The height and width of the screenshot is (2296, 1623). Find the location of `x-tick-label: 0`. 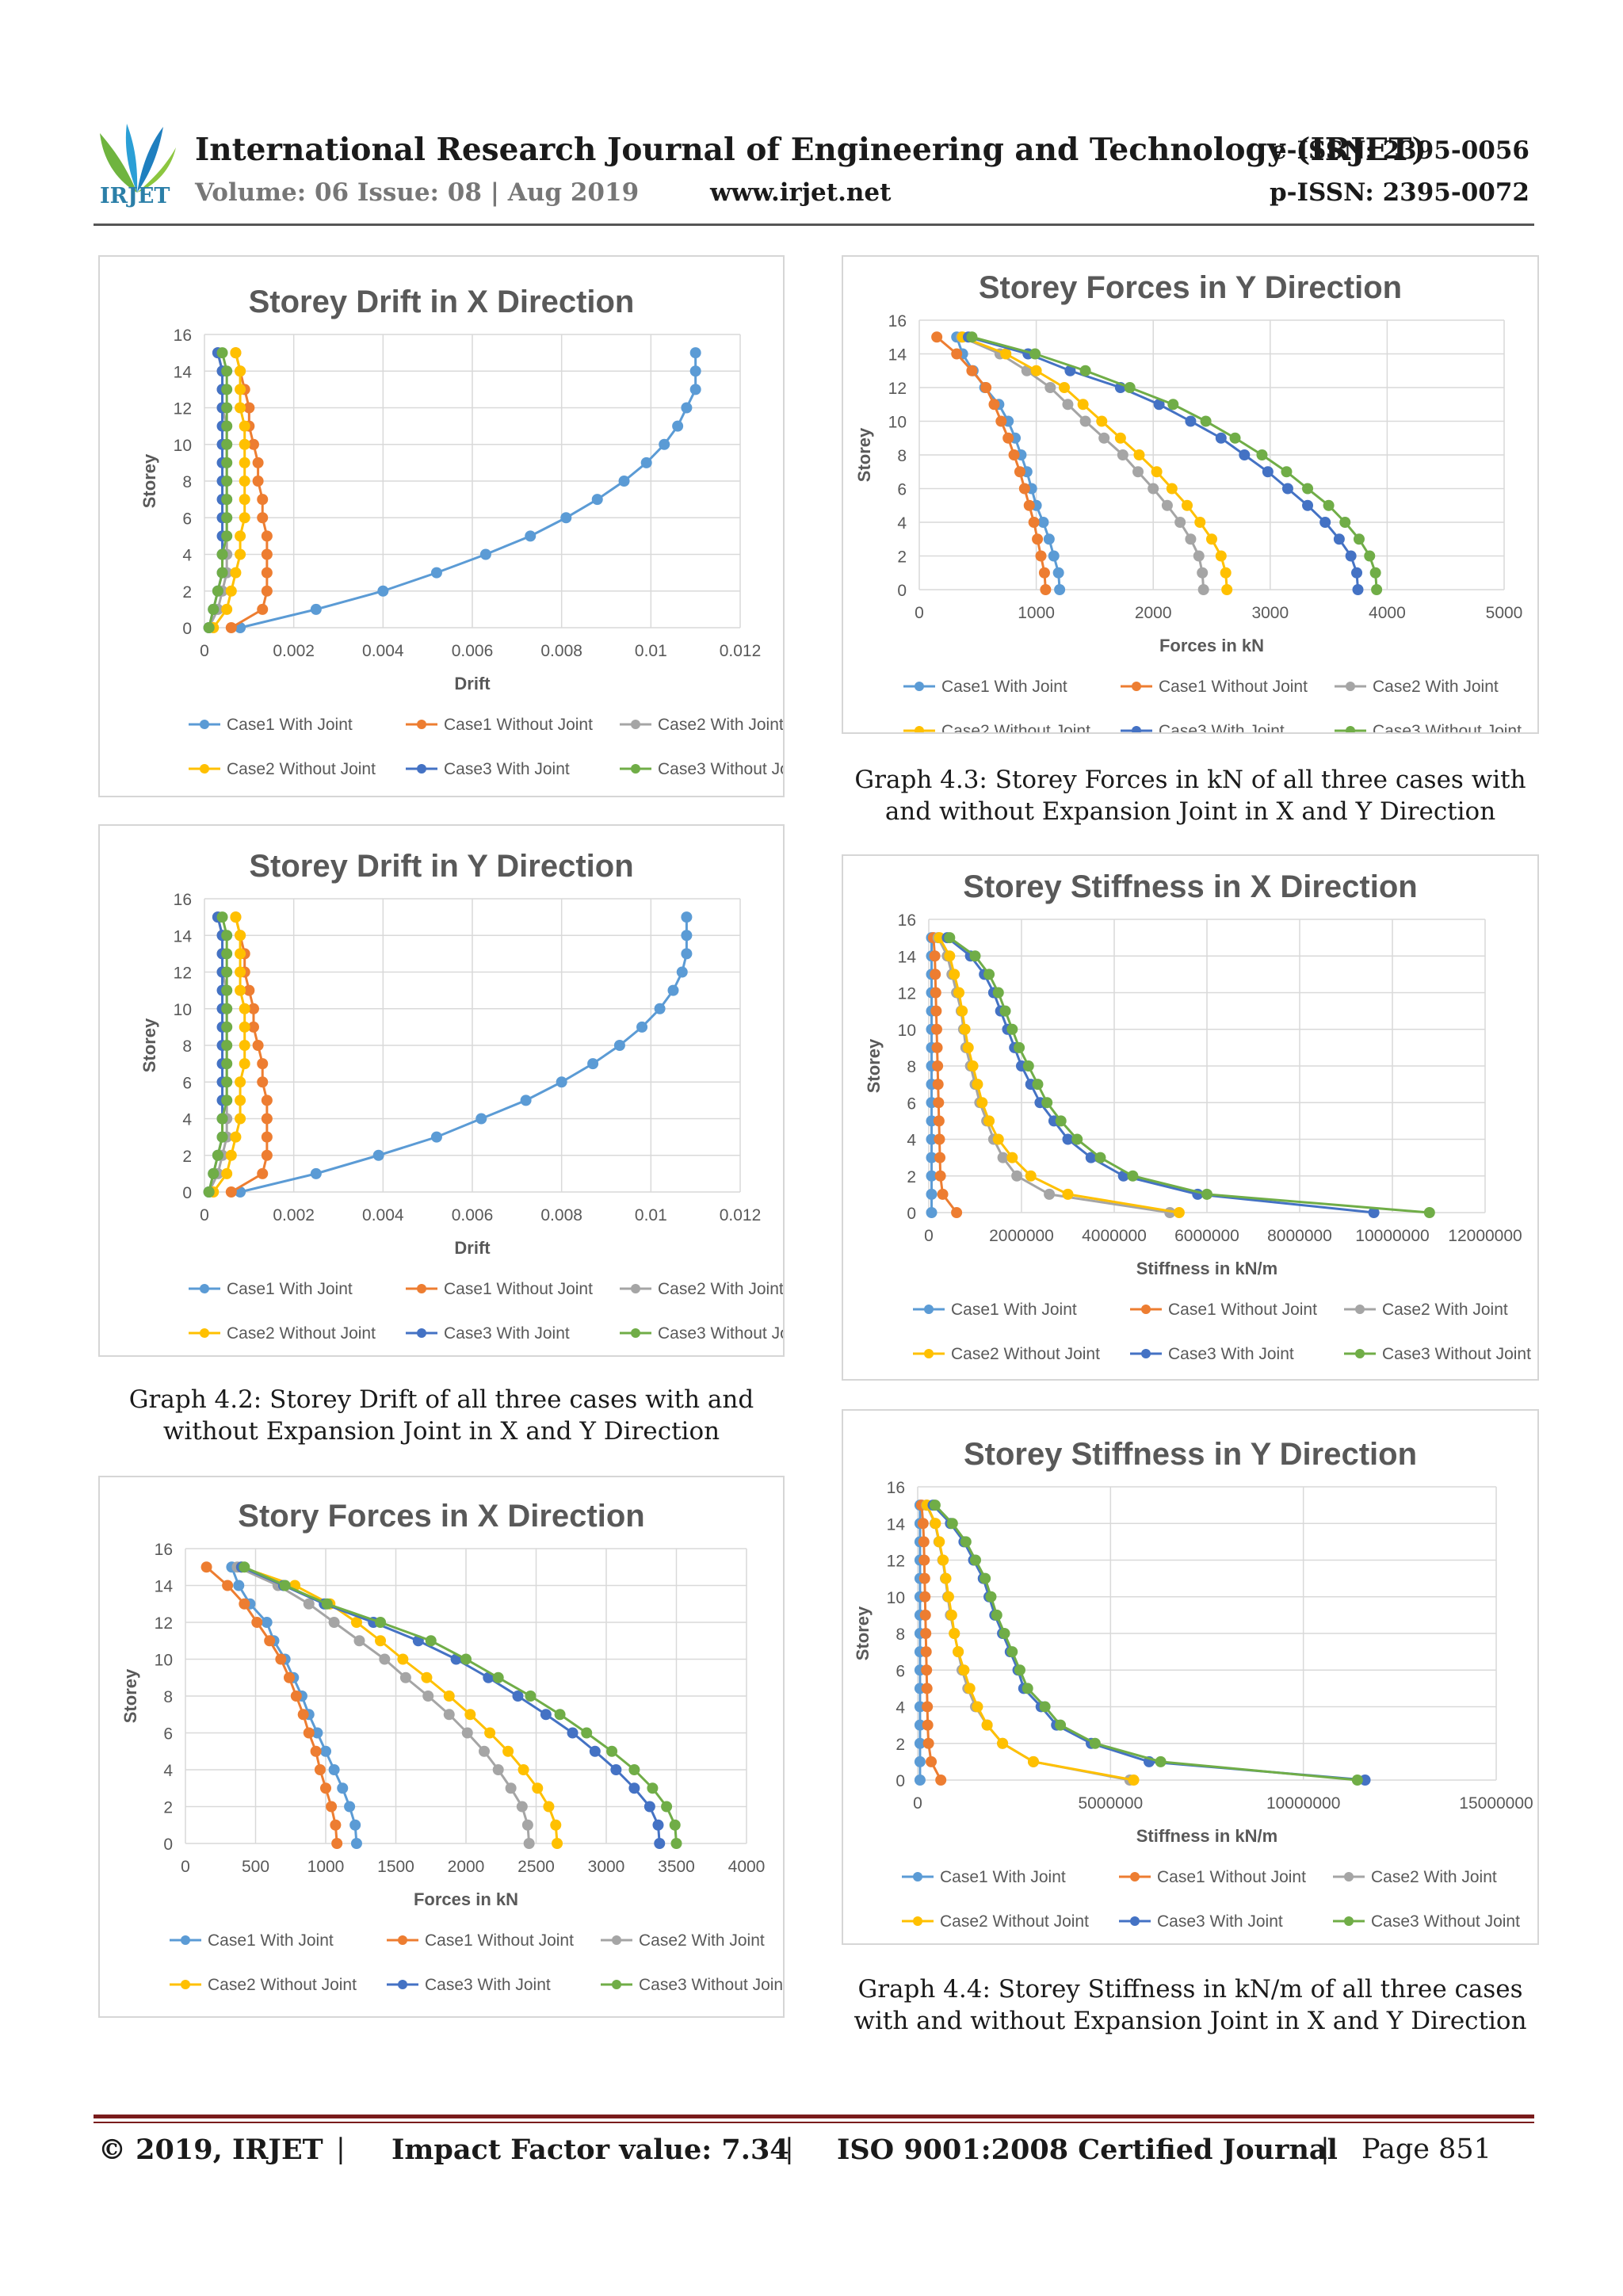

x-tick-label: 0 is located at coordinates (920, 613).